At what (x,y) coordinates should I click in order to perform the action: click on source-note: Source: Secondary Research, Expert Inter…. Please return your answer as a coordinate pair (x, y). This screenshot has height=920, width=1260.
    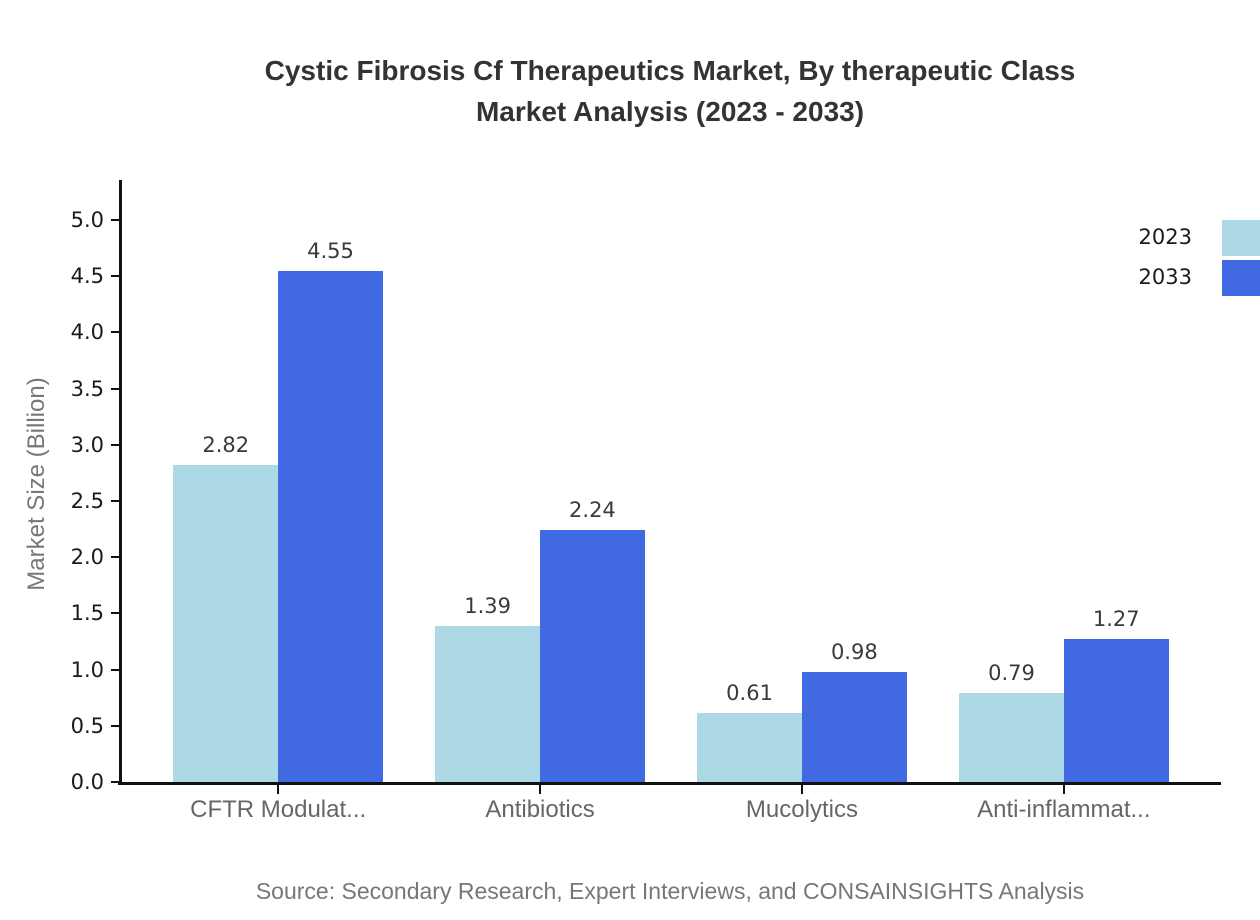
    Looking at the image, I should click on (670, 891).